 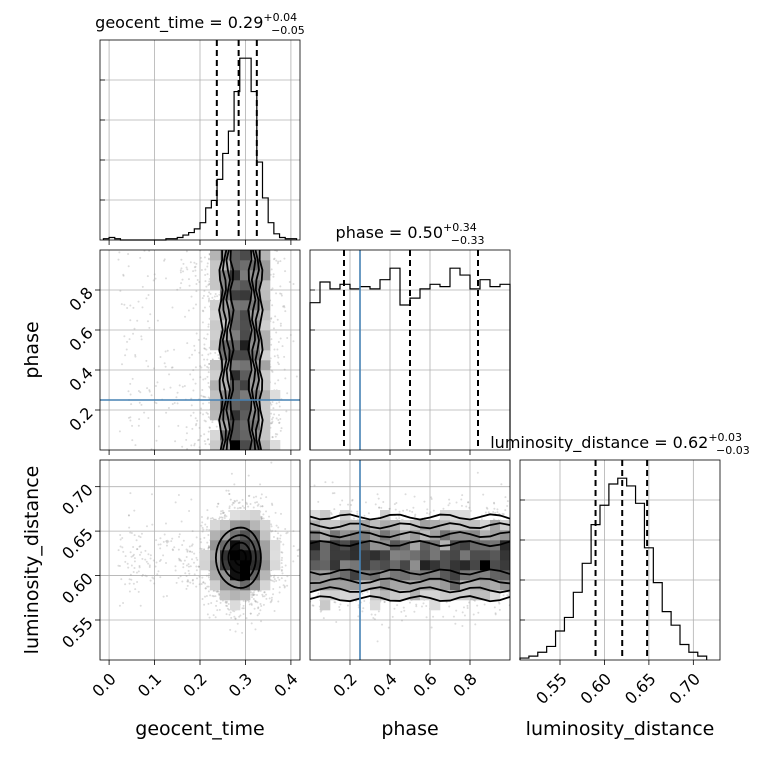 I want to click on contour-line, so click(x=224, y=350).